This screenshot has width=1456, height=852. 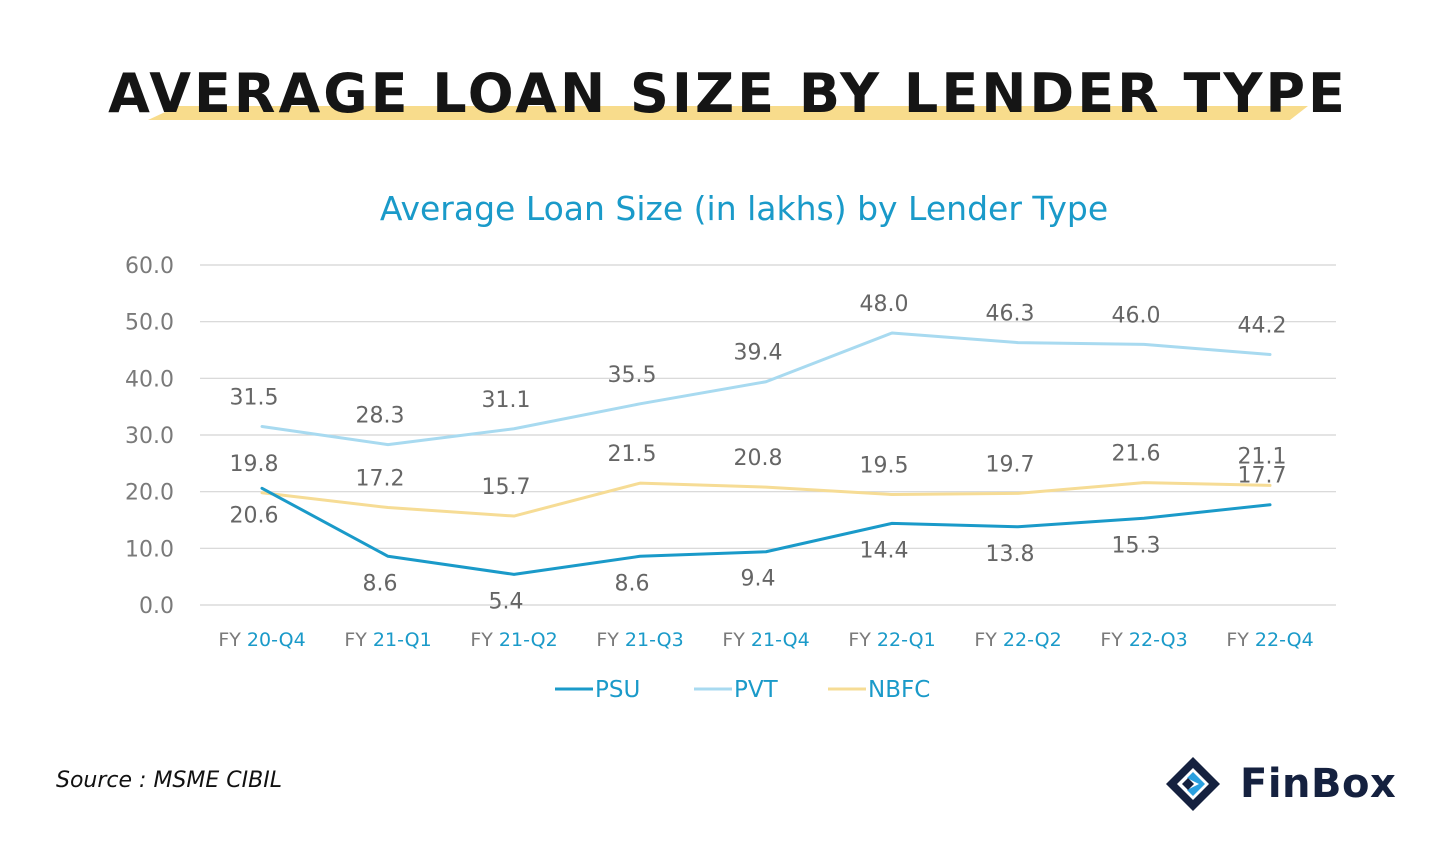 I want to click on x-tick-label: FY 21-Q3, so click(x=639, y=640).